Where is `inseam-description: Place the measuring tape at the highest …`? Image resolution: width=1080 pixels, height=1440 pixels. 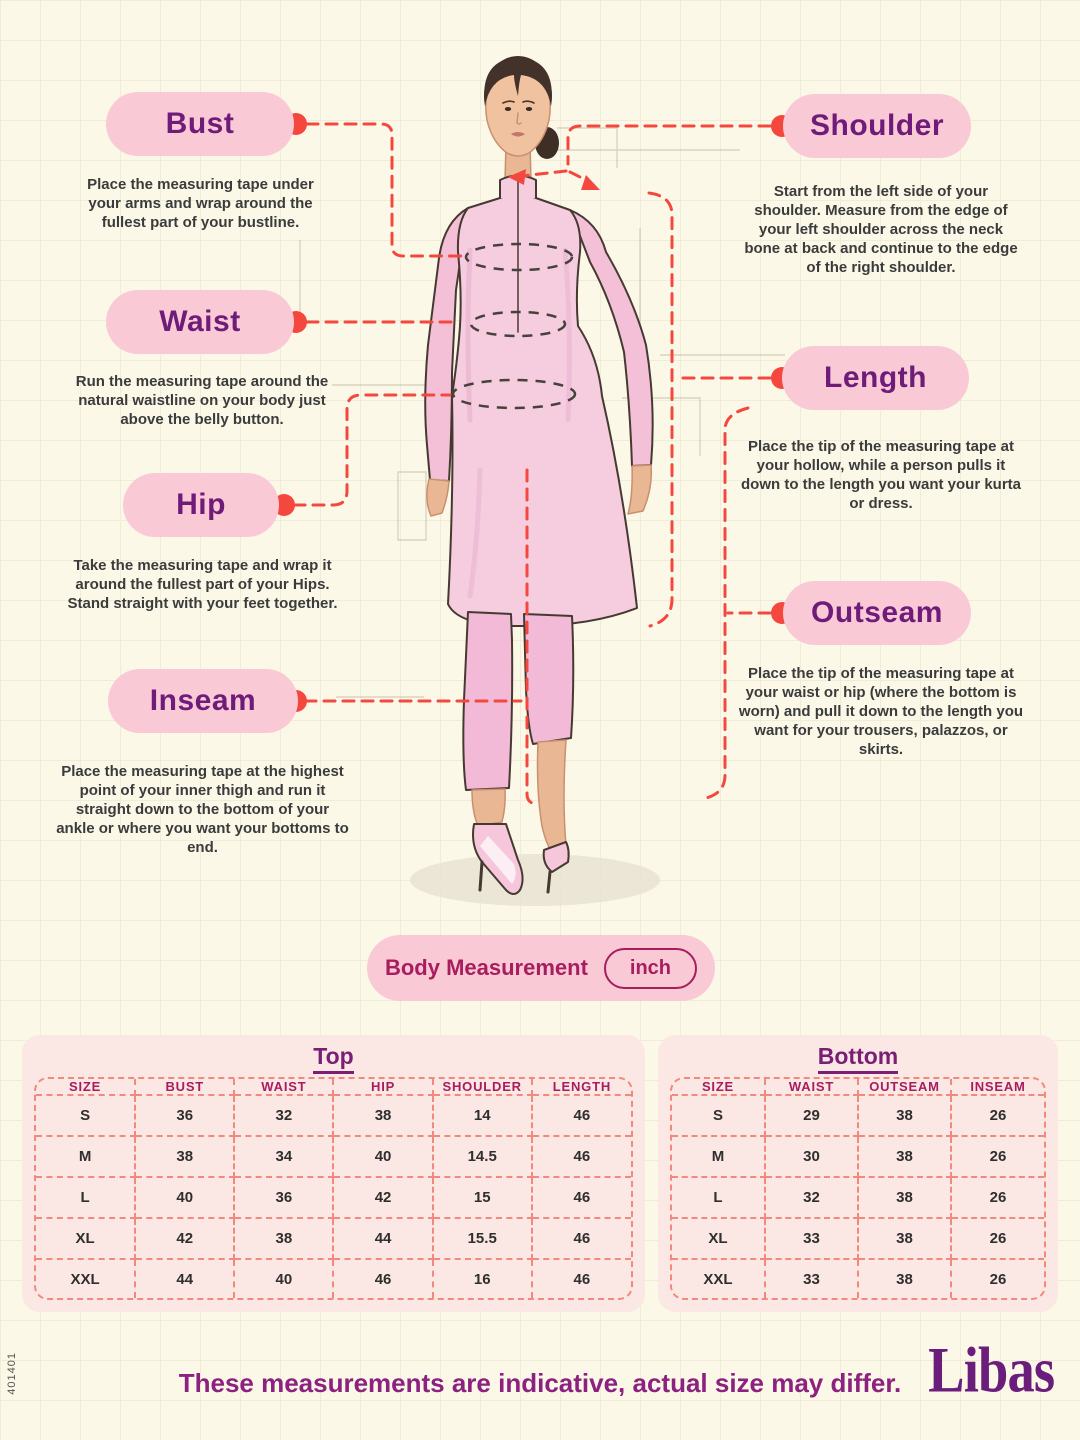 inseam-description: Place the measuring tape at the highest … is located at coordinates (202, 809).